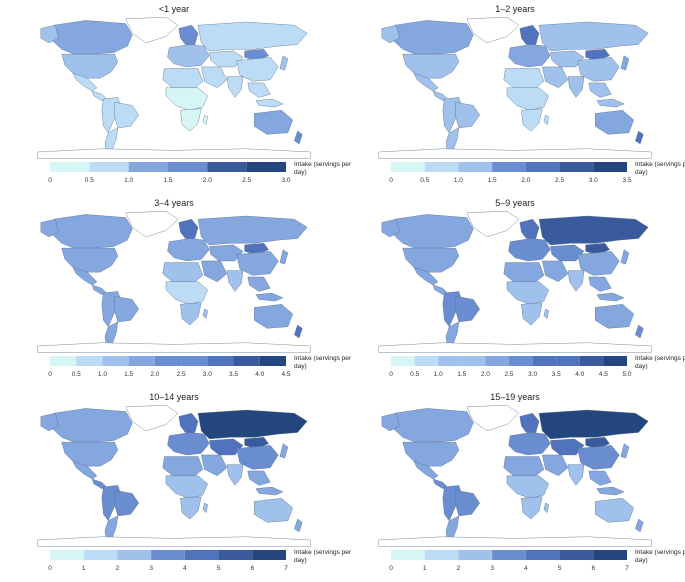  What do you see at coordinates (515, 203) in the screenshot?
I see `panel-title: 5–9 years` at bounding box center [515, 203].